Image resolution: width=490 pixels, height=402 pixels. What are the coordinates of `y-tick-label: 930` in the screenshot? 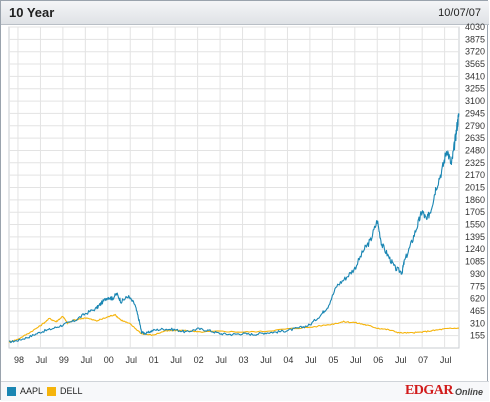 It's located at (477, 274).